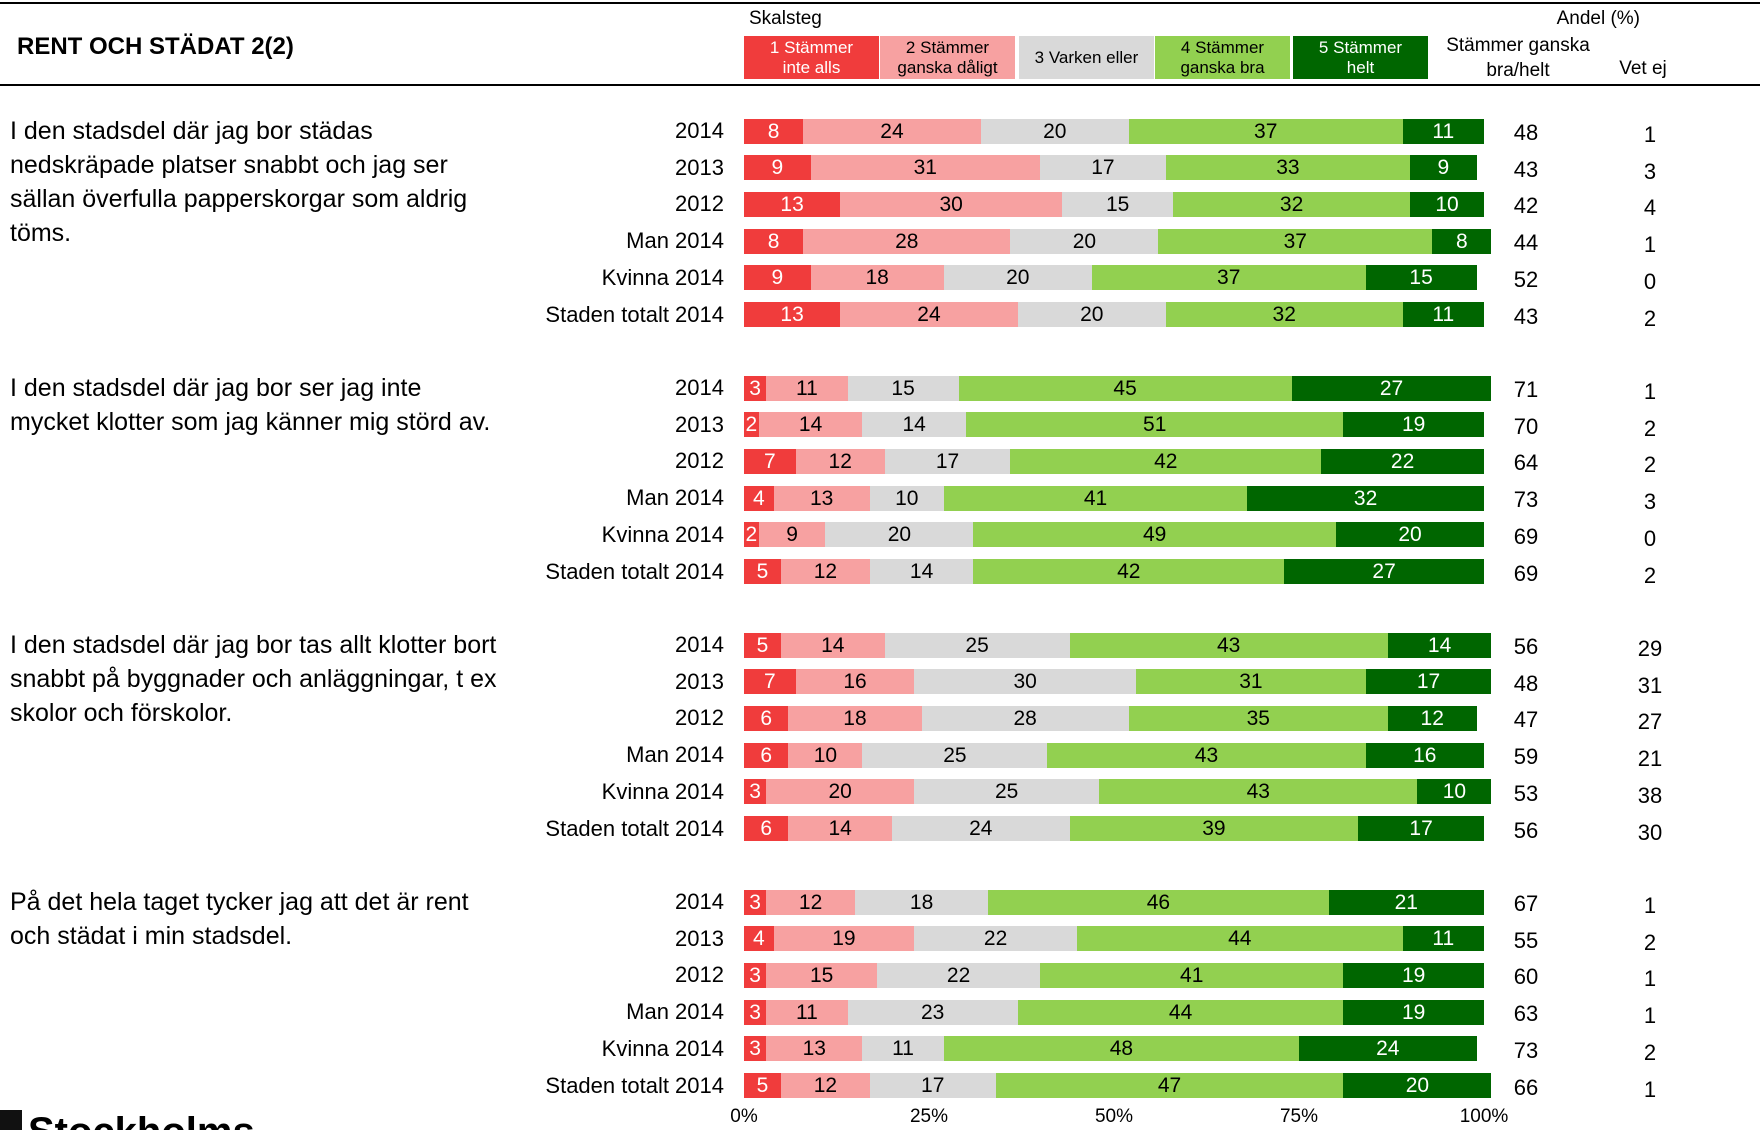 This screenshot has height=1130, width=1760. I want to click on logo-icon, so click(11, 1120).